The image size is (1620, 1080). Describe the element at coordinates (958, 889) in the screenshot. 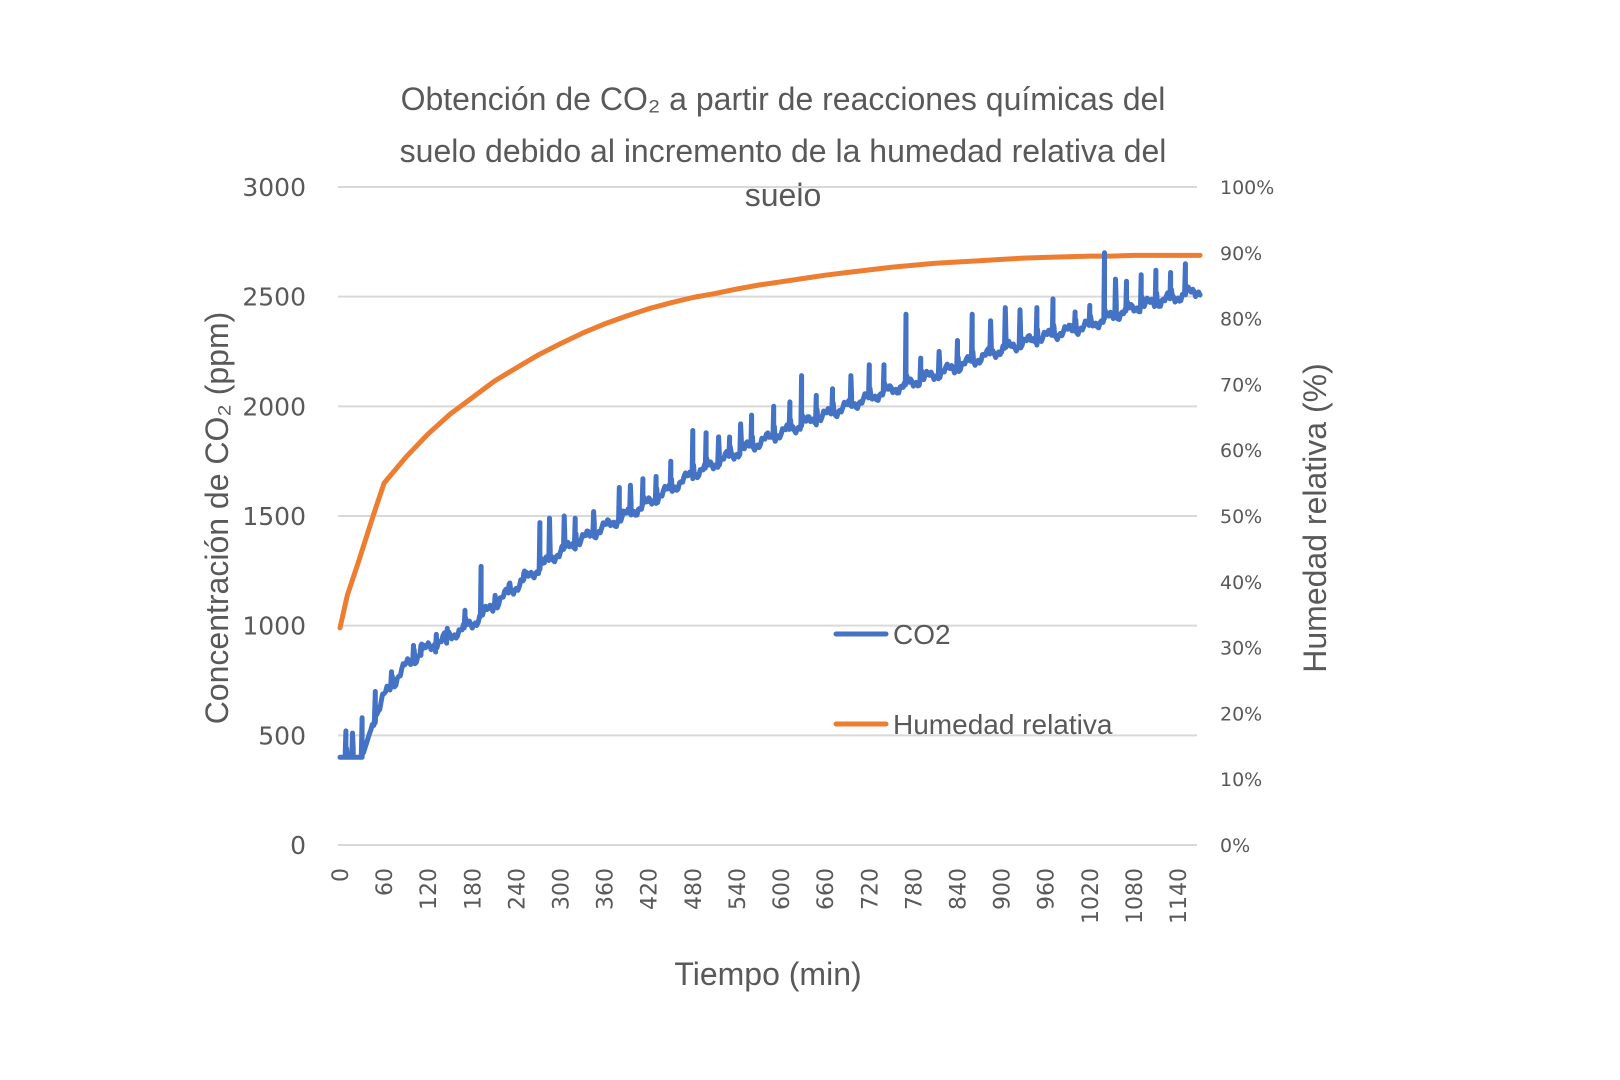

I see `x-tick-label: 840` at that location.